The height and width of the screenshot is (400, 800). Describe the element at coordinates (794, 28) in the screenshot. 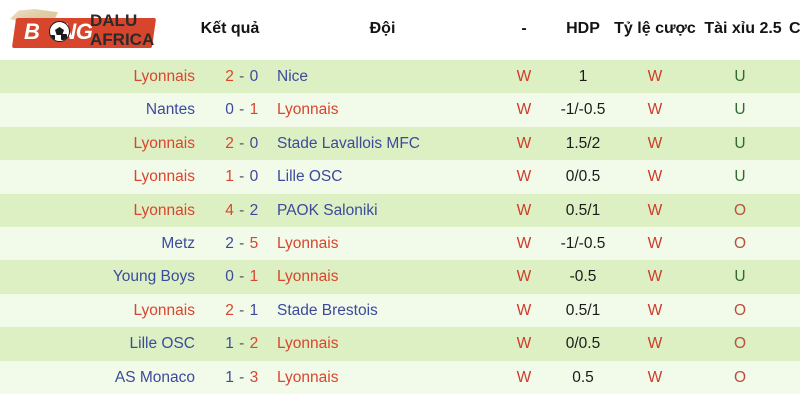

I see `column-header-truncated: C` at that location.